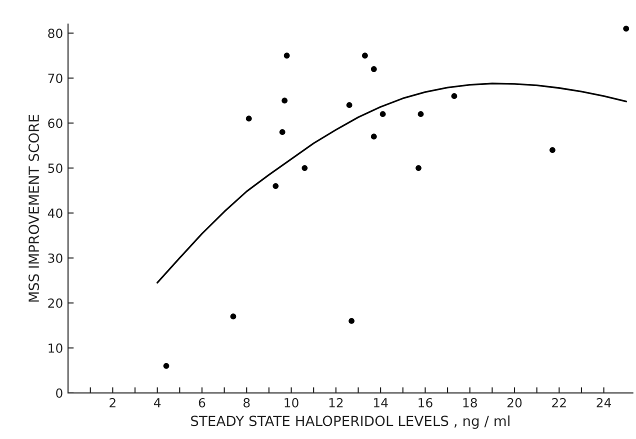  Describe the element at coordinates (381, 403) in the screenshot. I see `x-tick-label: 14` at that location.